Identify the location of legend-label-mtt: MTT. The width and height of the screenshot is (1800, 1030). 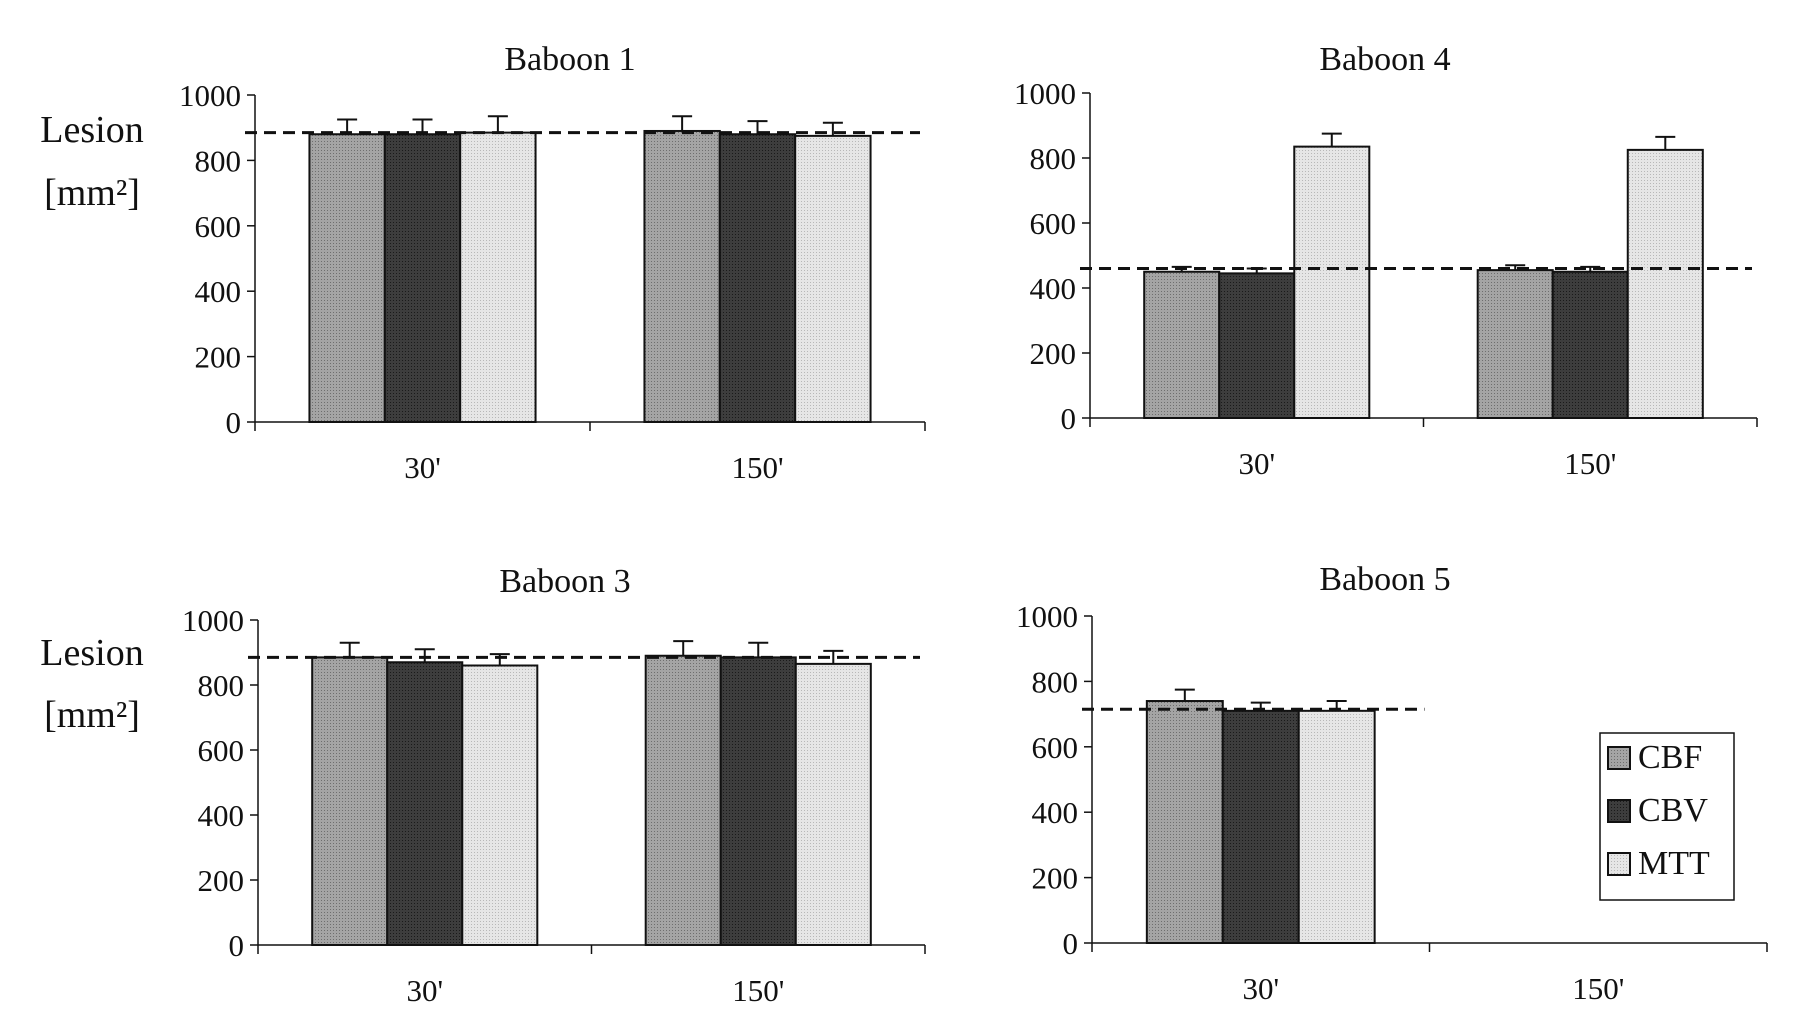
(1674, 863).